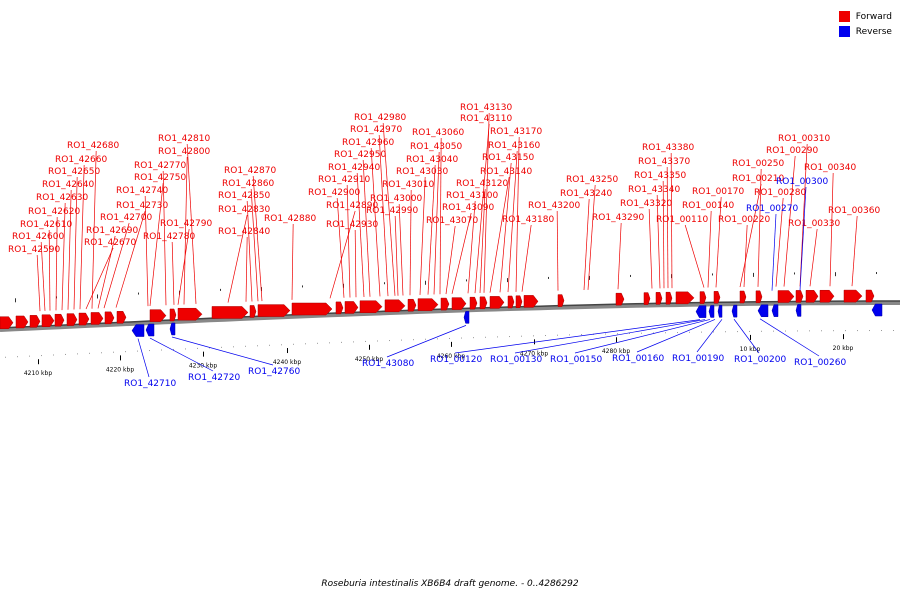  I want to click on reverse-gene-label: RO1_43080, so click(388, 364).